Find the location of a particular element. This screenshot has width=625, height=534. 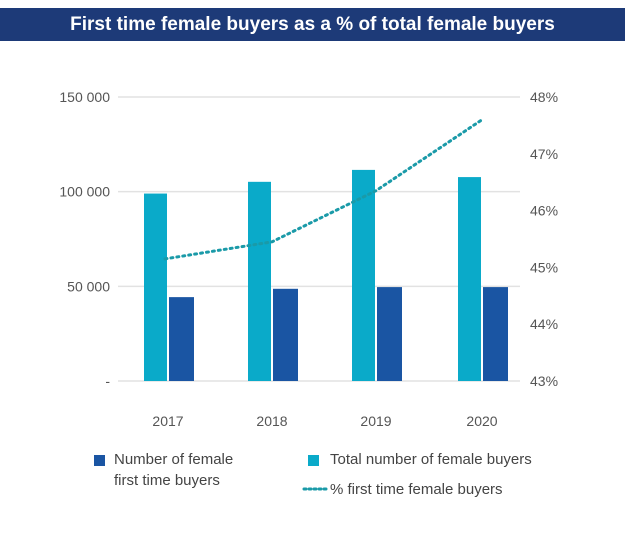

right-tick-label: 46% is located at coordinates (544, 211).